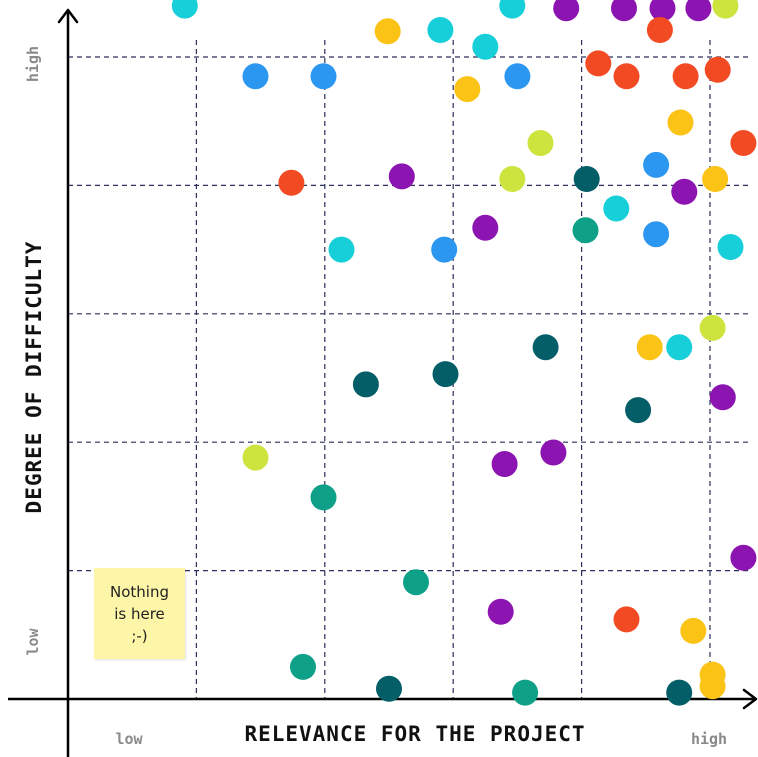  I want to click on x-axis-title: RELEVANCE FOR THE PROJECT, so click(414, 734).